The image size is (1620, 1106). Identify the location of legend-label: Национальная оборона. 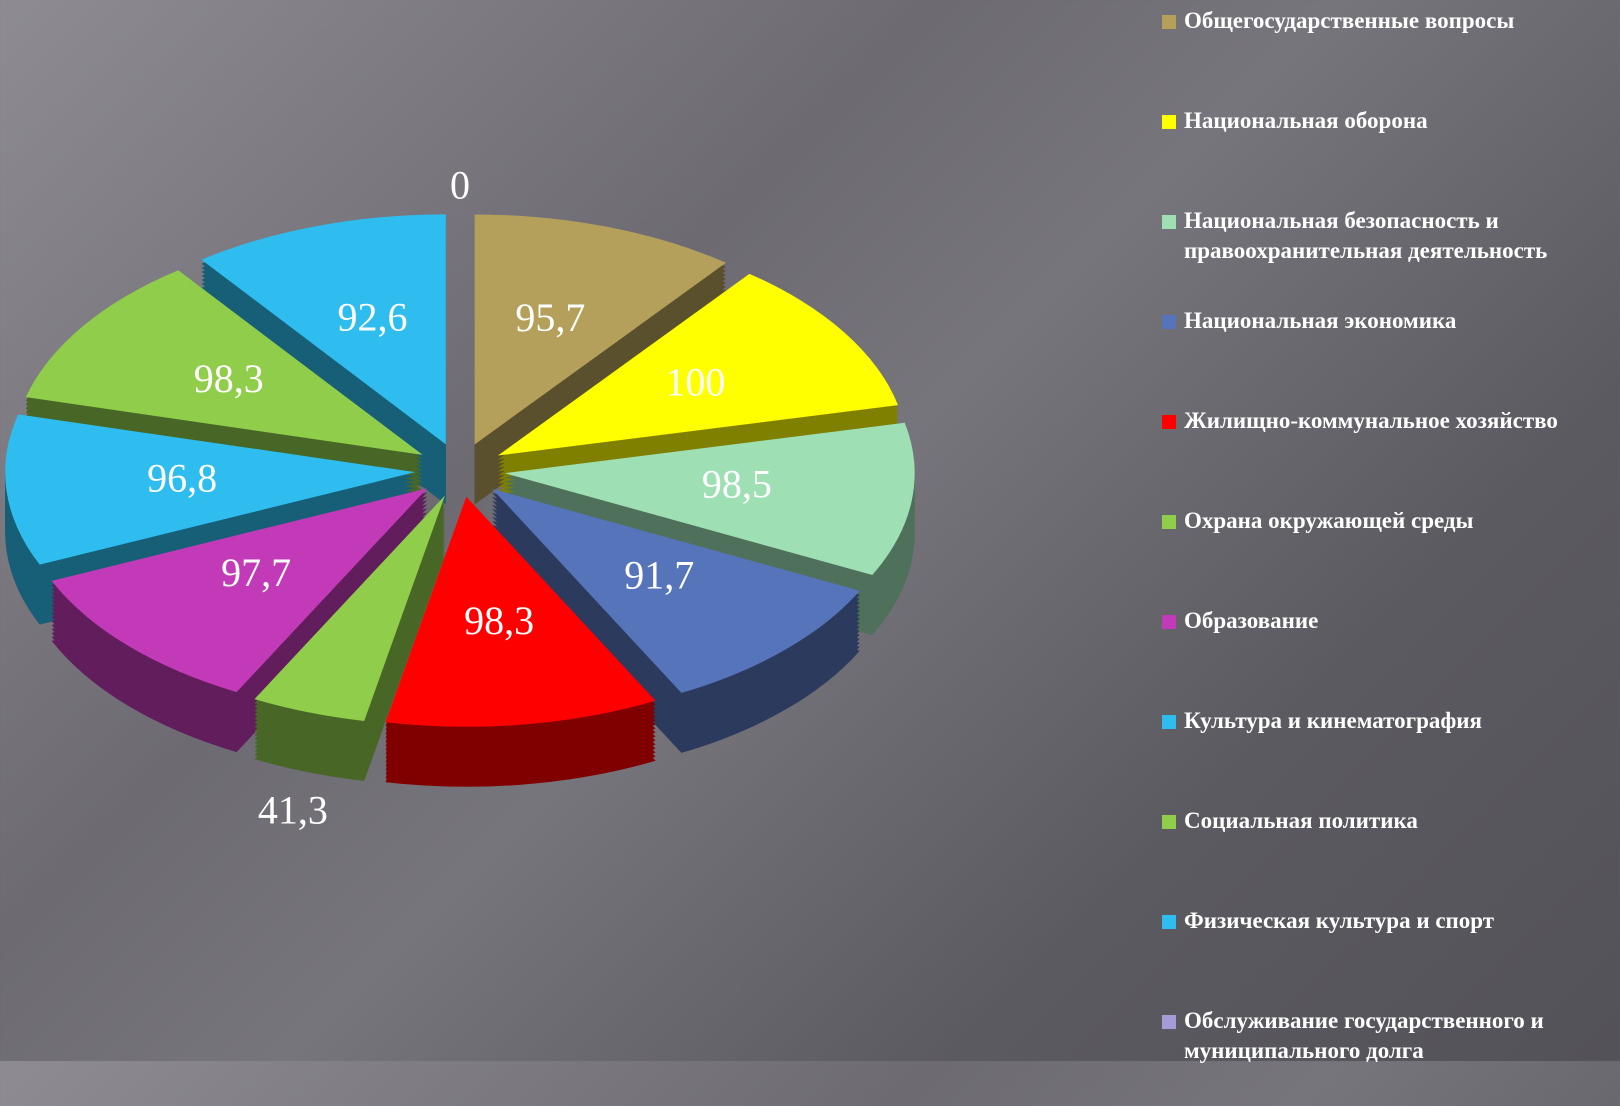
(1306, 120).